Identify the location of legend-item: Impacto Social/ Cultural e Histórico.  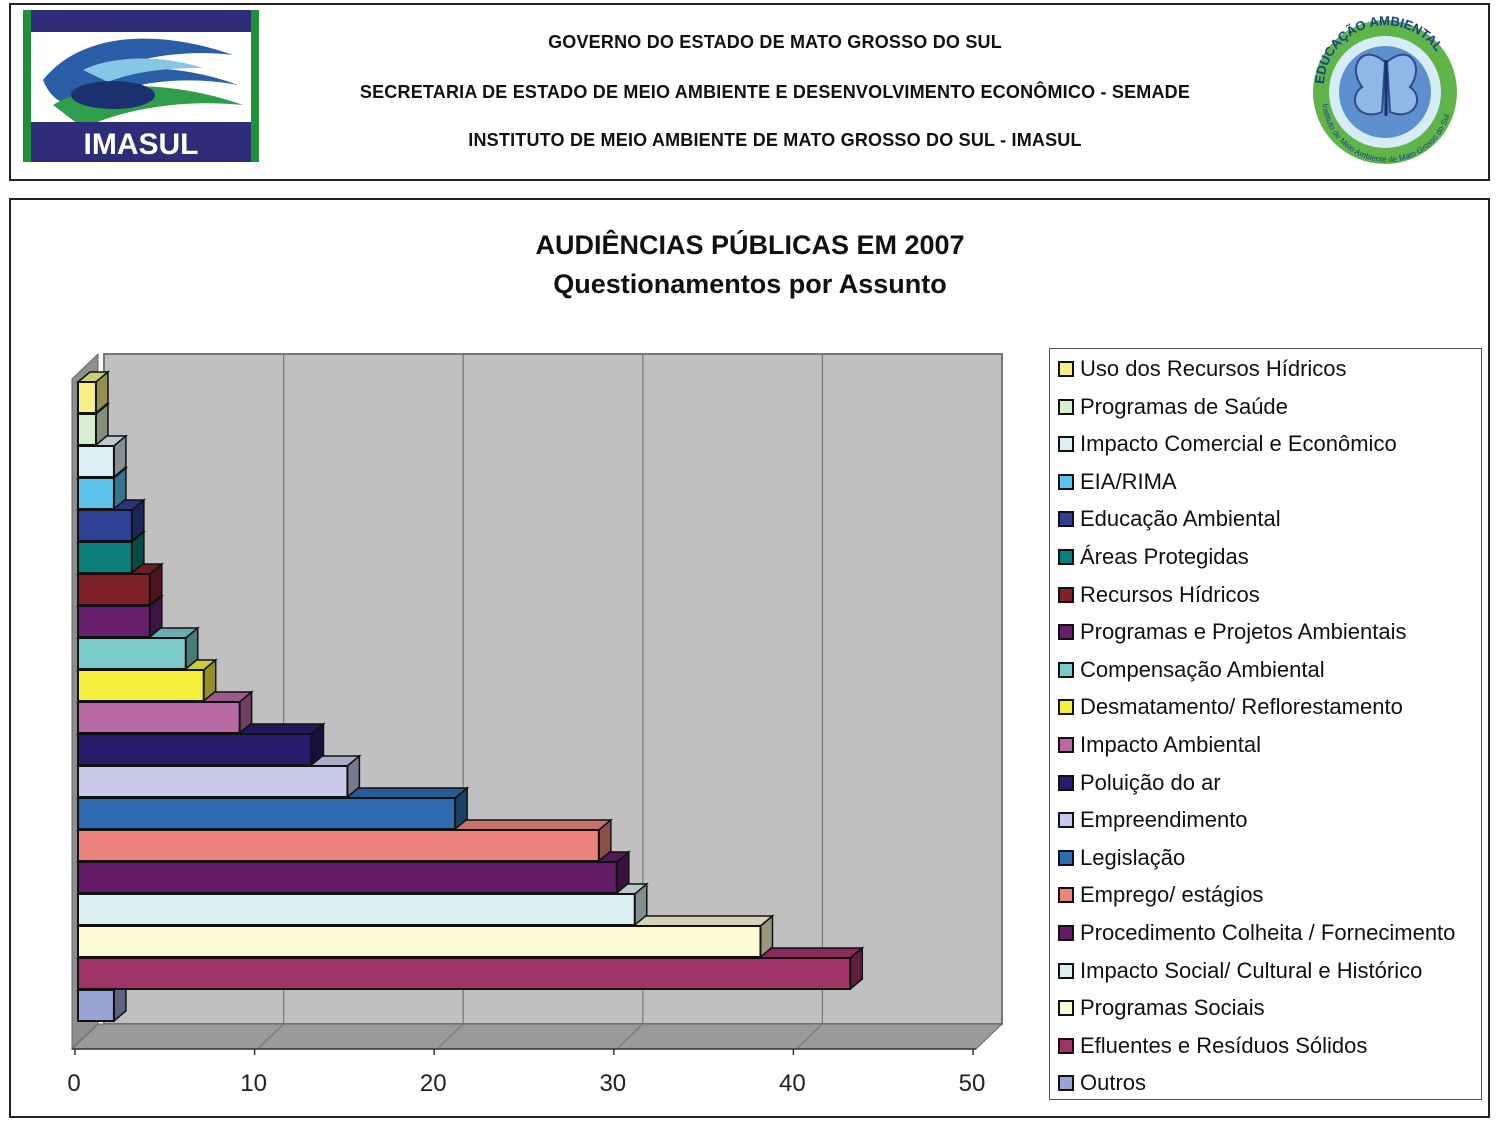
(1240, 971).